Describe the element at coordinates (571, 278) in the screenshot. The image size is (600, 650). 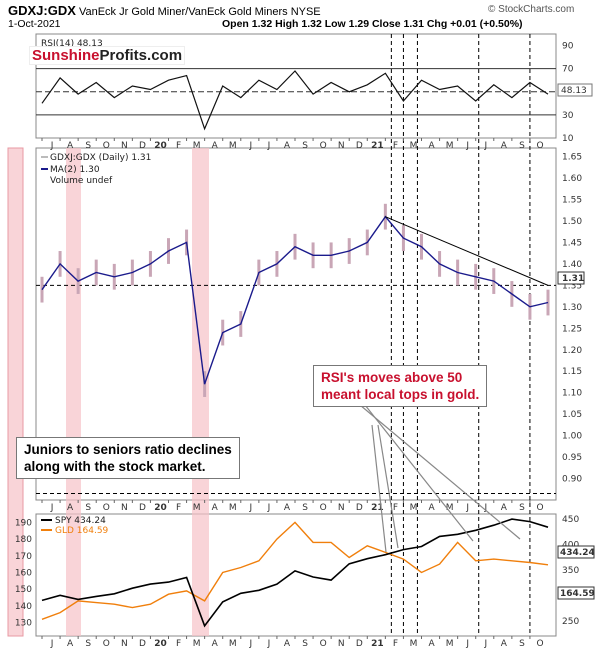
I see `ratio-last-value-tag: 1.31` at that location.